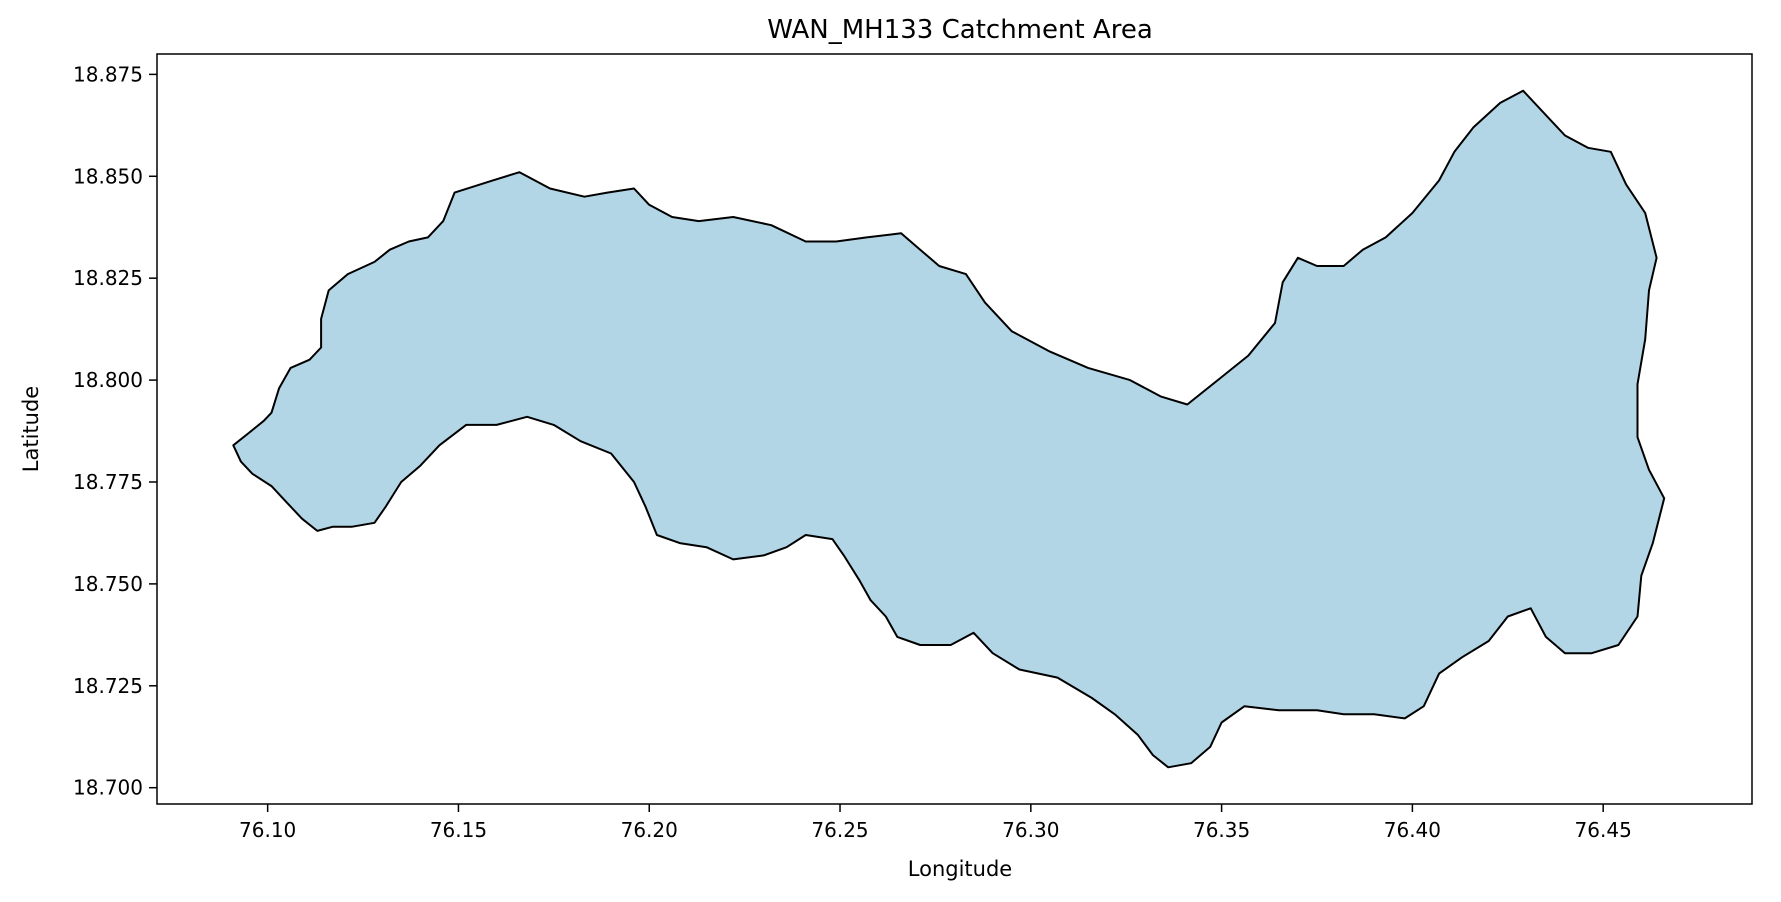  What do you see at coordinates (960, 869) in the screenshot?
I see `x-axis-label: Longitude` at bounding box center [960, 869].